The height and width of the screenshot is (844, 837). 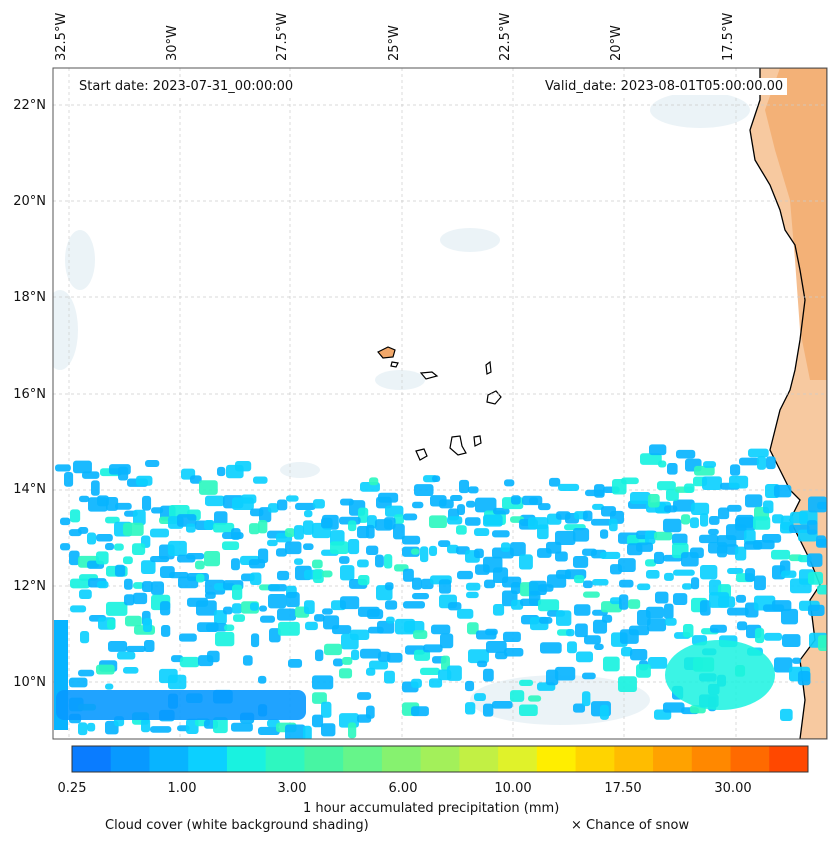 I want to click on lat-label-18n: 18°N, so click(x=29, y=297).